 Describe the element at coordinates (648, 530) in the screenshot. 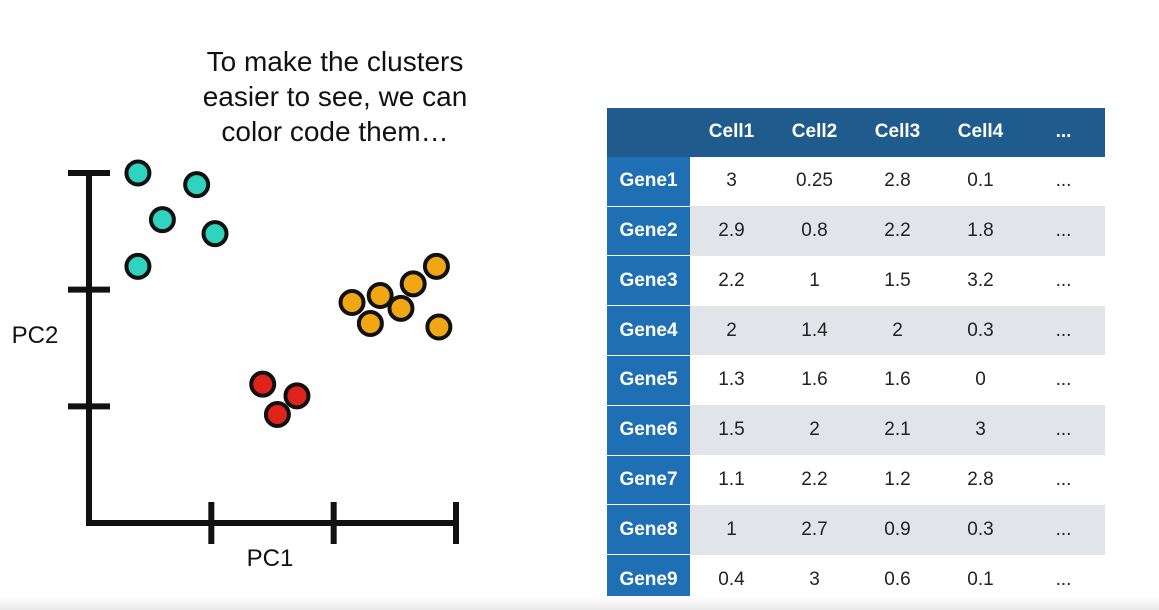

I see `row-header: Gene8` at that location.